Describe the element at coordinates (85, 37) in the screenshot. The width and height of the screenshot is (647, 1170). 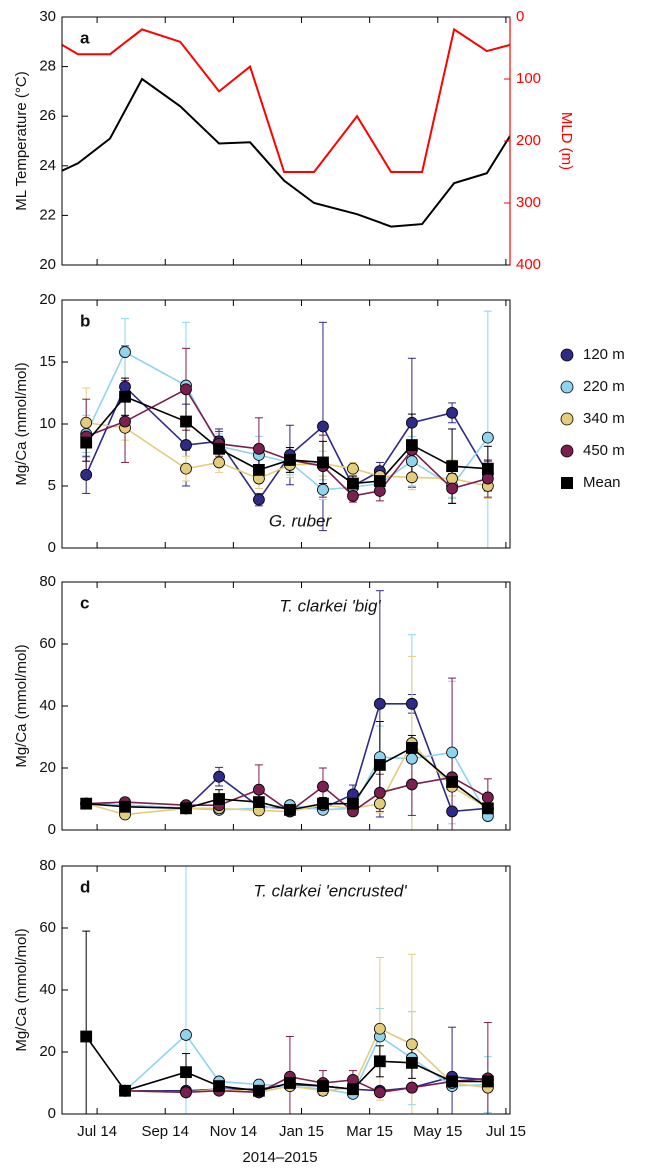
I see `panel-label: a` at that location.